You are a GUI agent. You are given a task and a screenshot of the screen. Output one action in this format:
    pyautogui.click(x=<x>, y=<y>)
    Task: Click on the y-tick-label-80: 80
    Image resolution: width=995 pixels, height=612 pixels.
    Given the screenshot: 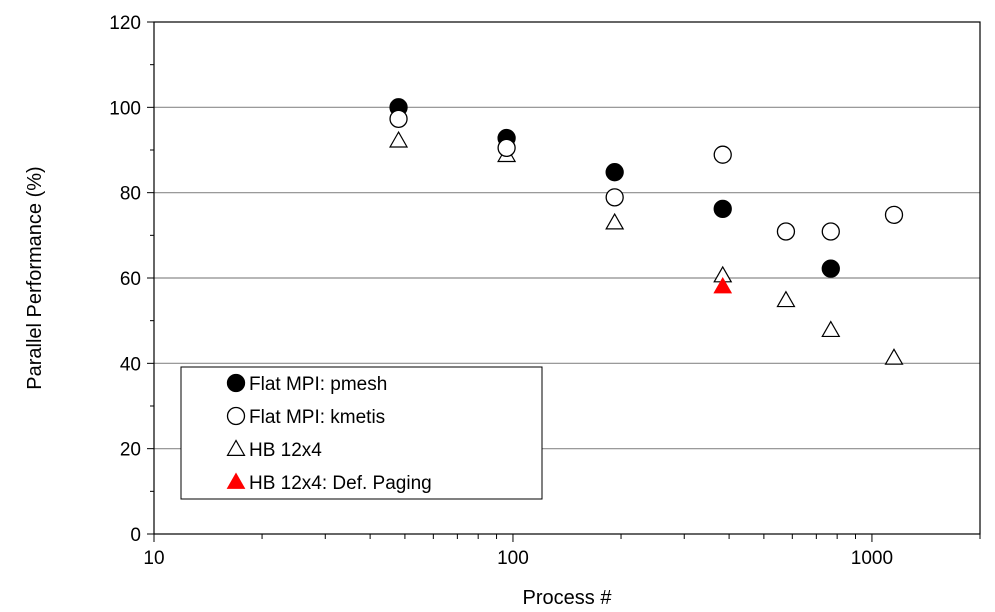 What is the action you would take?
    pyautogui.click(x=130, y=194)
    